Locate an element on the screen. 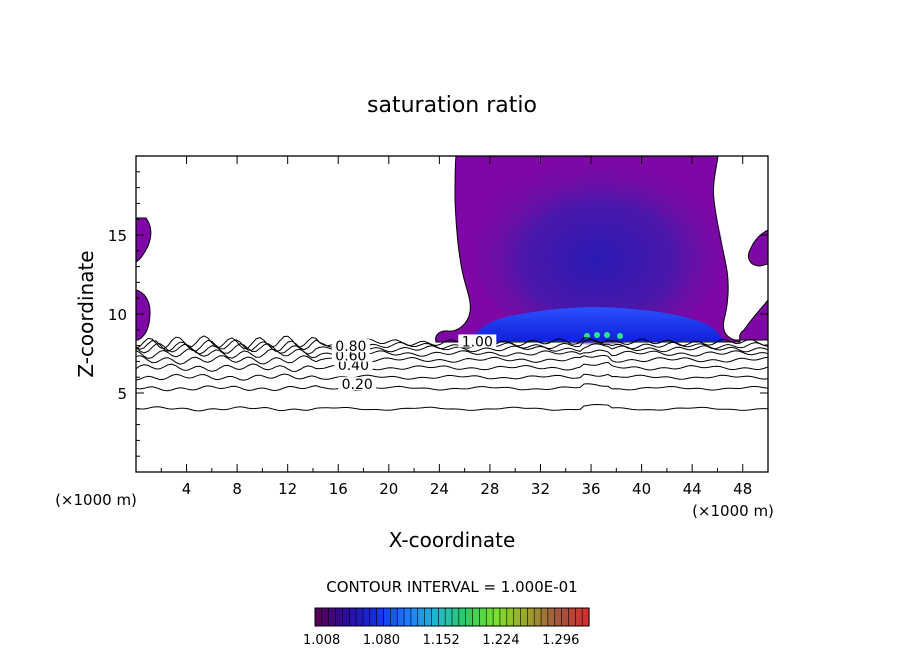 The image size is (904, 654). x-tick-label: 8 is located at coordinates (237, 489).